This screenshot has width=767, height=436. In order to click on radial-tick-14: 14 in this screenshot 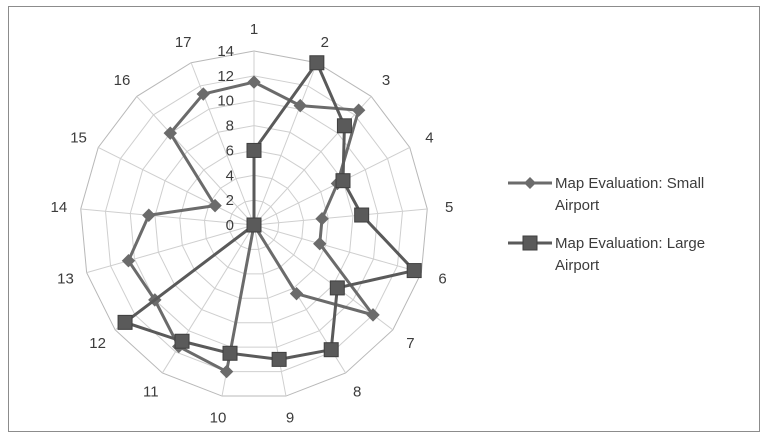, I will do `click(225, 51)`.